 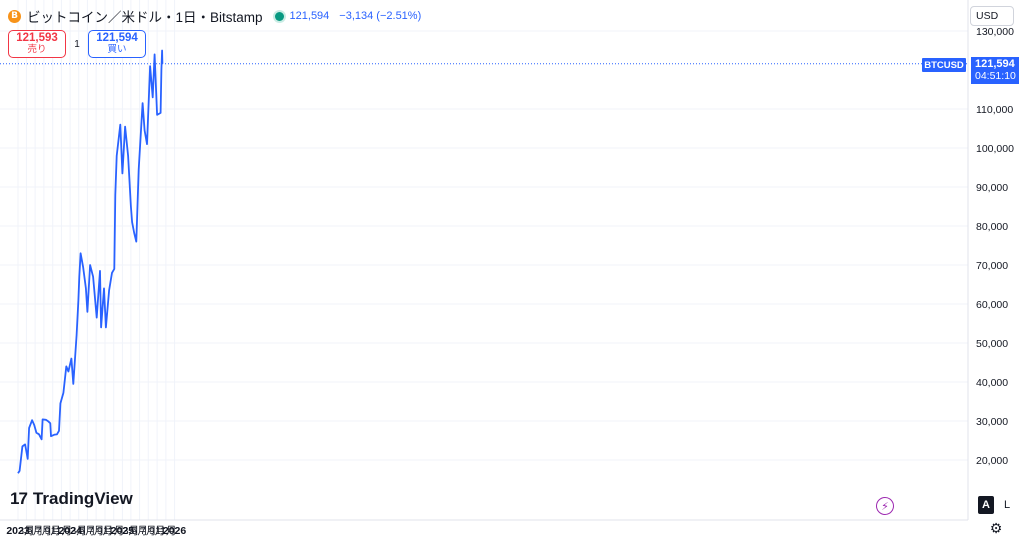 What do you see at coordinates (309, 16) in the screenshot?
I see `header-price: 121,594` at bounding box center [309, 16].